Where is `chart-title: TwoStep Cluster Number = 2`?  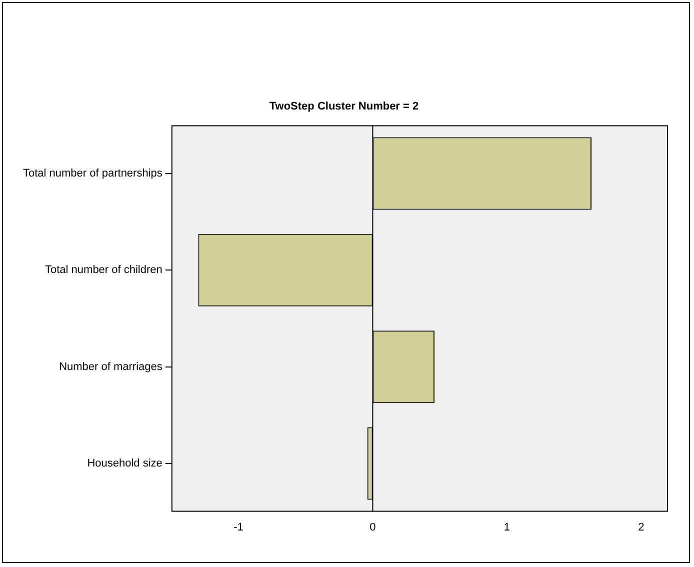
chart-title: TwoStep Cluster Number = 2 is located at coordinates (344, 106).